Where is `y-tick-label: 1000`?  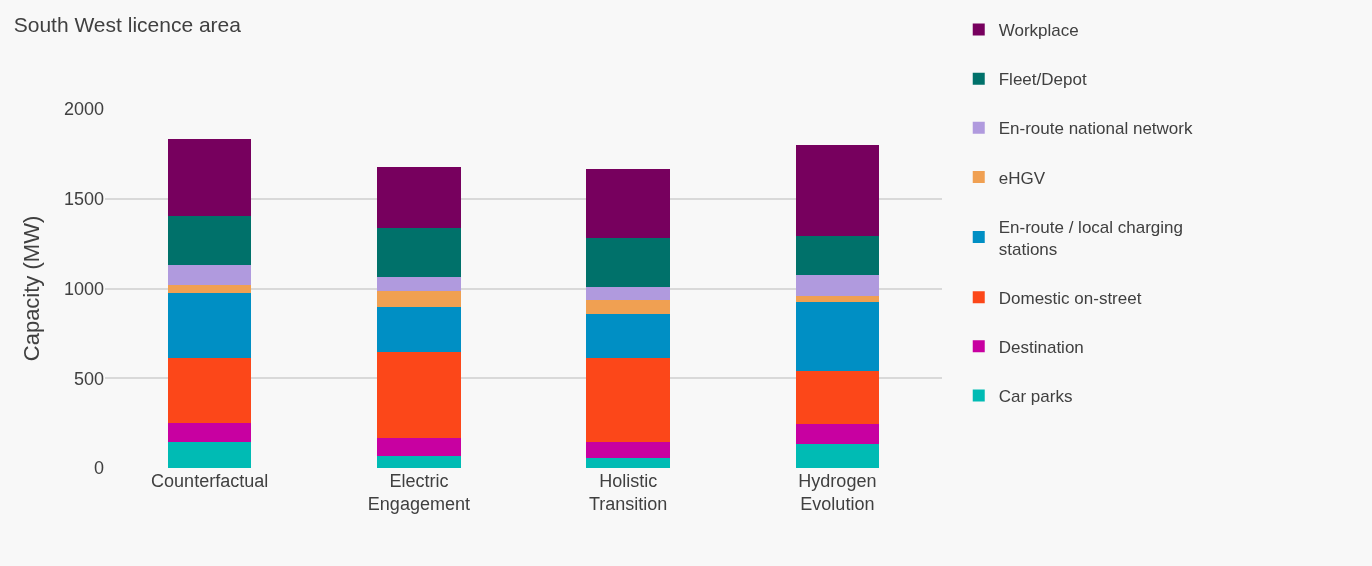
y-tick-label: 1000 is located at coordinates (83, 288).